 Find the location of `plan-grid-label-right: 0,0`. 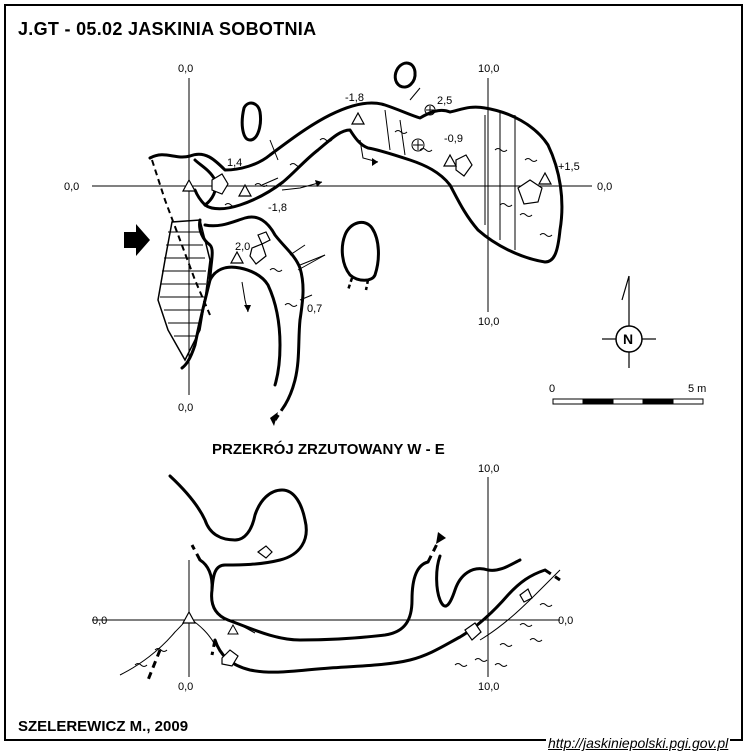

plan-grid-label-right: 0,0 is located at coordinates (604, 187).